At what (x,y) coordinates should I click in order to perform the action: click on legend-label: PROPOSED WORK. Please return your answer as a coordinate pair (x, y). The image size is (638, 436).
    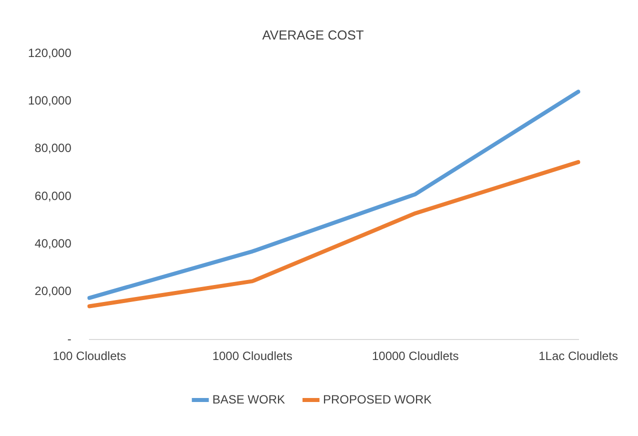
    Looking at the image, I should click on (377, 399).